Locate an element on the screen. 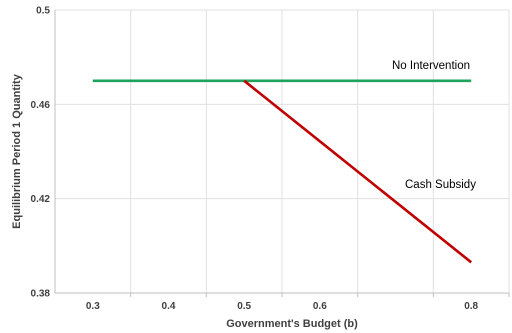  series-label-cash-subsidy: Cash Subsidy is located at coordinates (440, 185).